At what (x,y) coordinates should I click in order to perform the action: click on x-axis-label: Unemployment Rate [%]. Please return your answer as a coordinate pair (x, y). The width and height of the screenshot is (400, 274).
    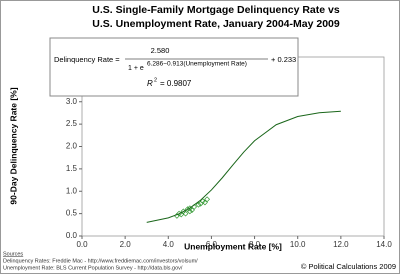
    Looking at the image, I should click on (233, 246).